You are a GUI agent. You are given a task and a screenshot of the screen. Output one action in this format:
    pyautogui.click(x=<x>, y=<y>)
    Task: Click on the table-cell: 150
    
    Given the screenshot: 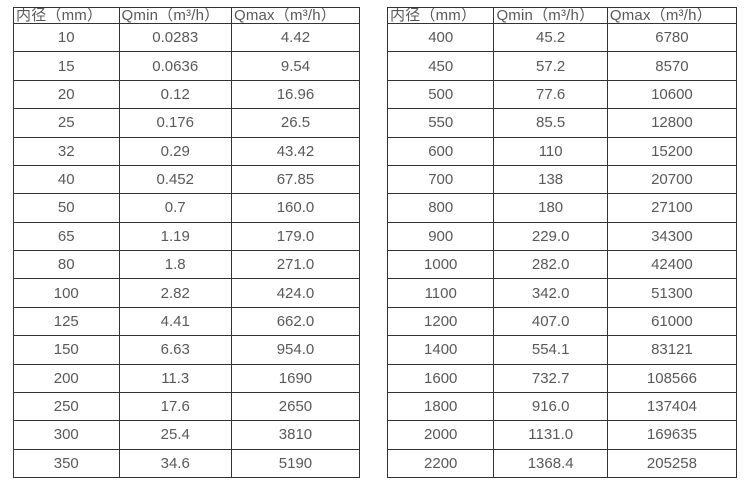 What is the action you would take?
    pyautogui.click(x=66, y=350)
    